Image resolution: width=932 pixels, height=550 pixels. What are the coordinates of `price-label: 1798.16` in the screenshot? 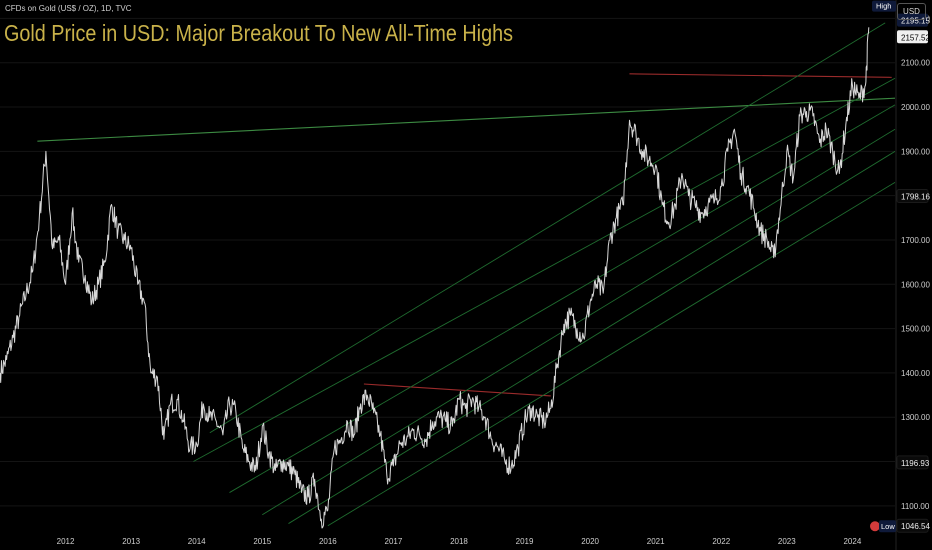 It's located at (913, 195).